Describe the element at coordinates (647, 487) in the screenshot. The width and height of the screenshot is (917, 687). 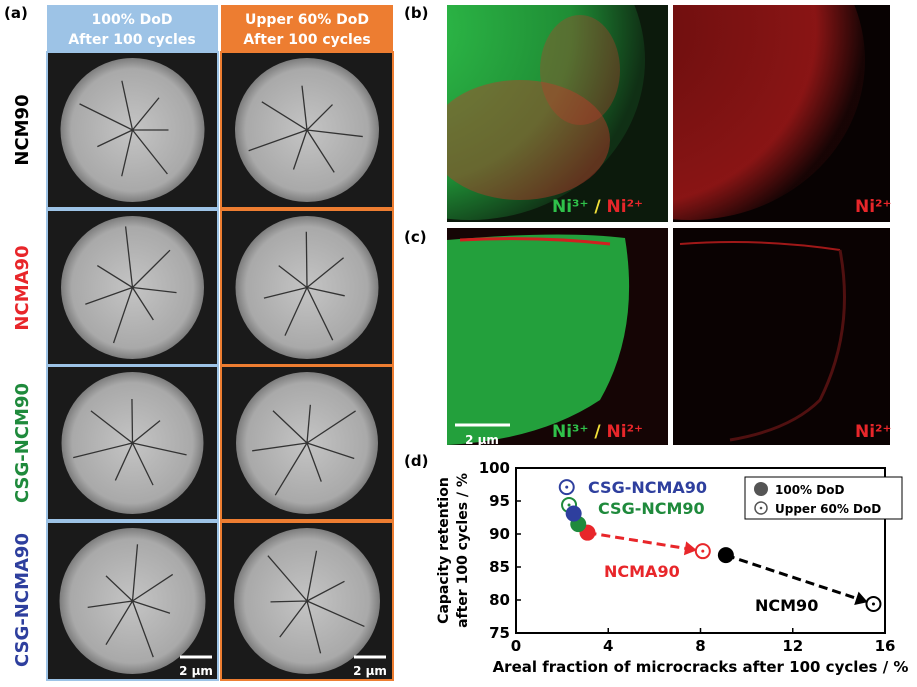
I see `series-label: CSG-NCMA90` at that location.